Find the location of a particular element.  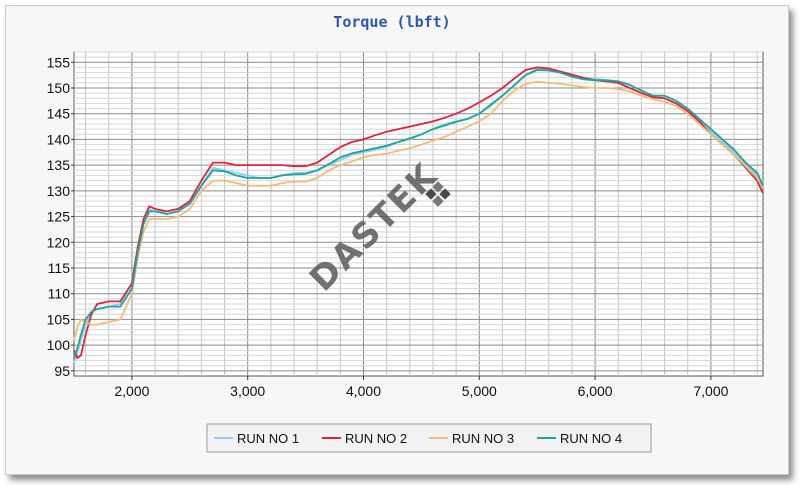

y-tick-label: 150 is located at coordinates (59, 88).